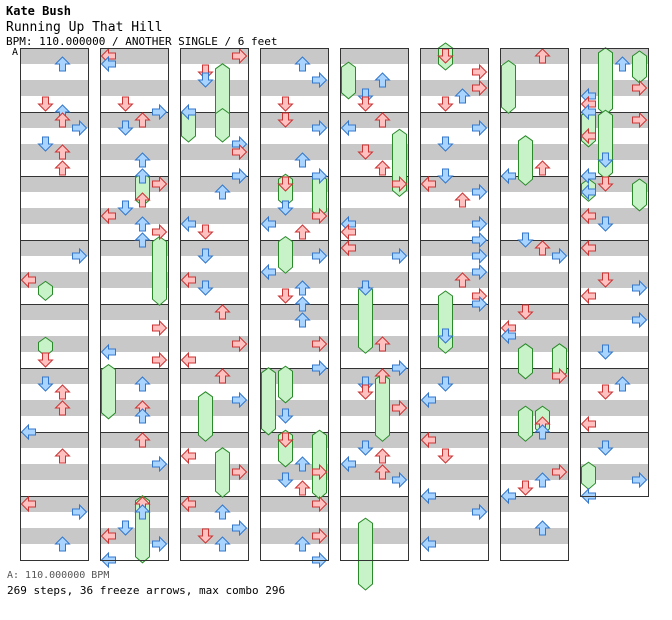 This screenshot has width=672, height=620. What do you see at coordinates (188, 360) in the screenshot?
I see `step-arrow-left` at bounding box center [188, 360].